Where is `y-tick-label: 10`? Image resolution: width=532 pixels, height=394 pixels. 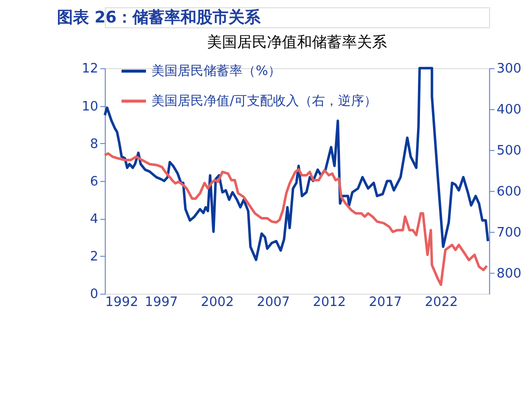
y-tick-label: 10 is located at coordinates (90, 106).